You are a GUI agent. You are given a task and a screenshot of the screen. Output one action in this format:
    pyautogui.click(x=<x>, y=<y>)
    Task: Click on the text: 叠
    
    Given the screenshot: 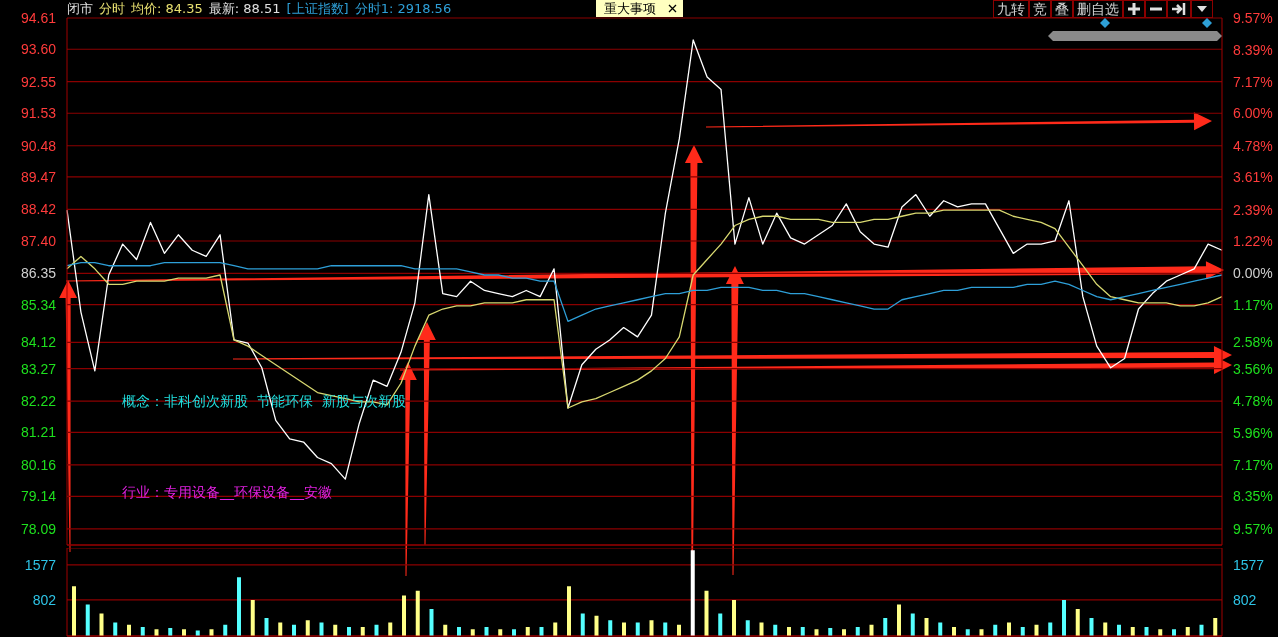 What is the action you would take?
    pyautogui.click(x=1062, y=9)
    